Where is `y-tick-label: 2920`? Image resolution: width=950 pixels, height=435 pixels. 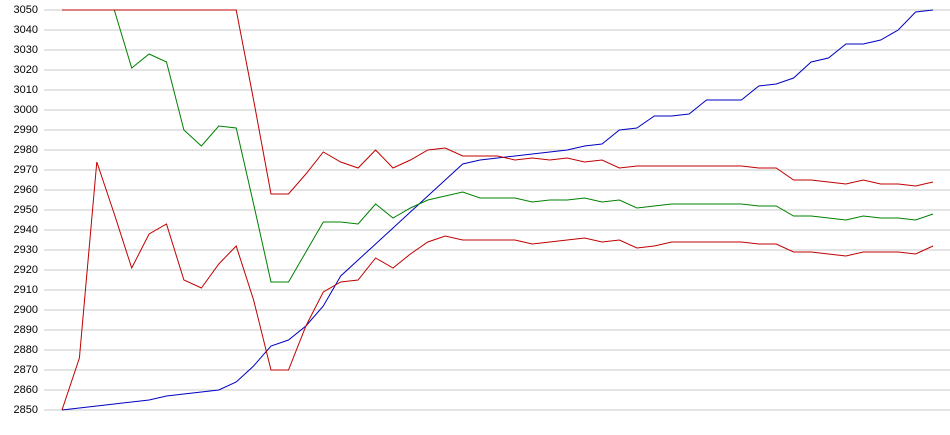
y-tick-label: 2920 is located at coordinates (26, 270).